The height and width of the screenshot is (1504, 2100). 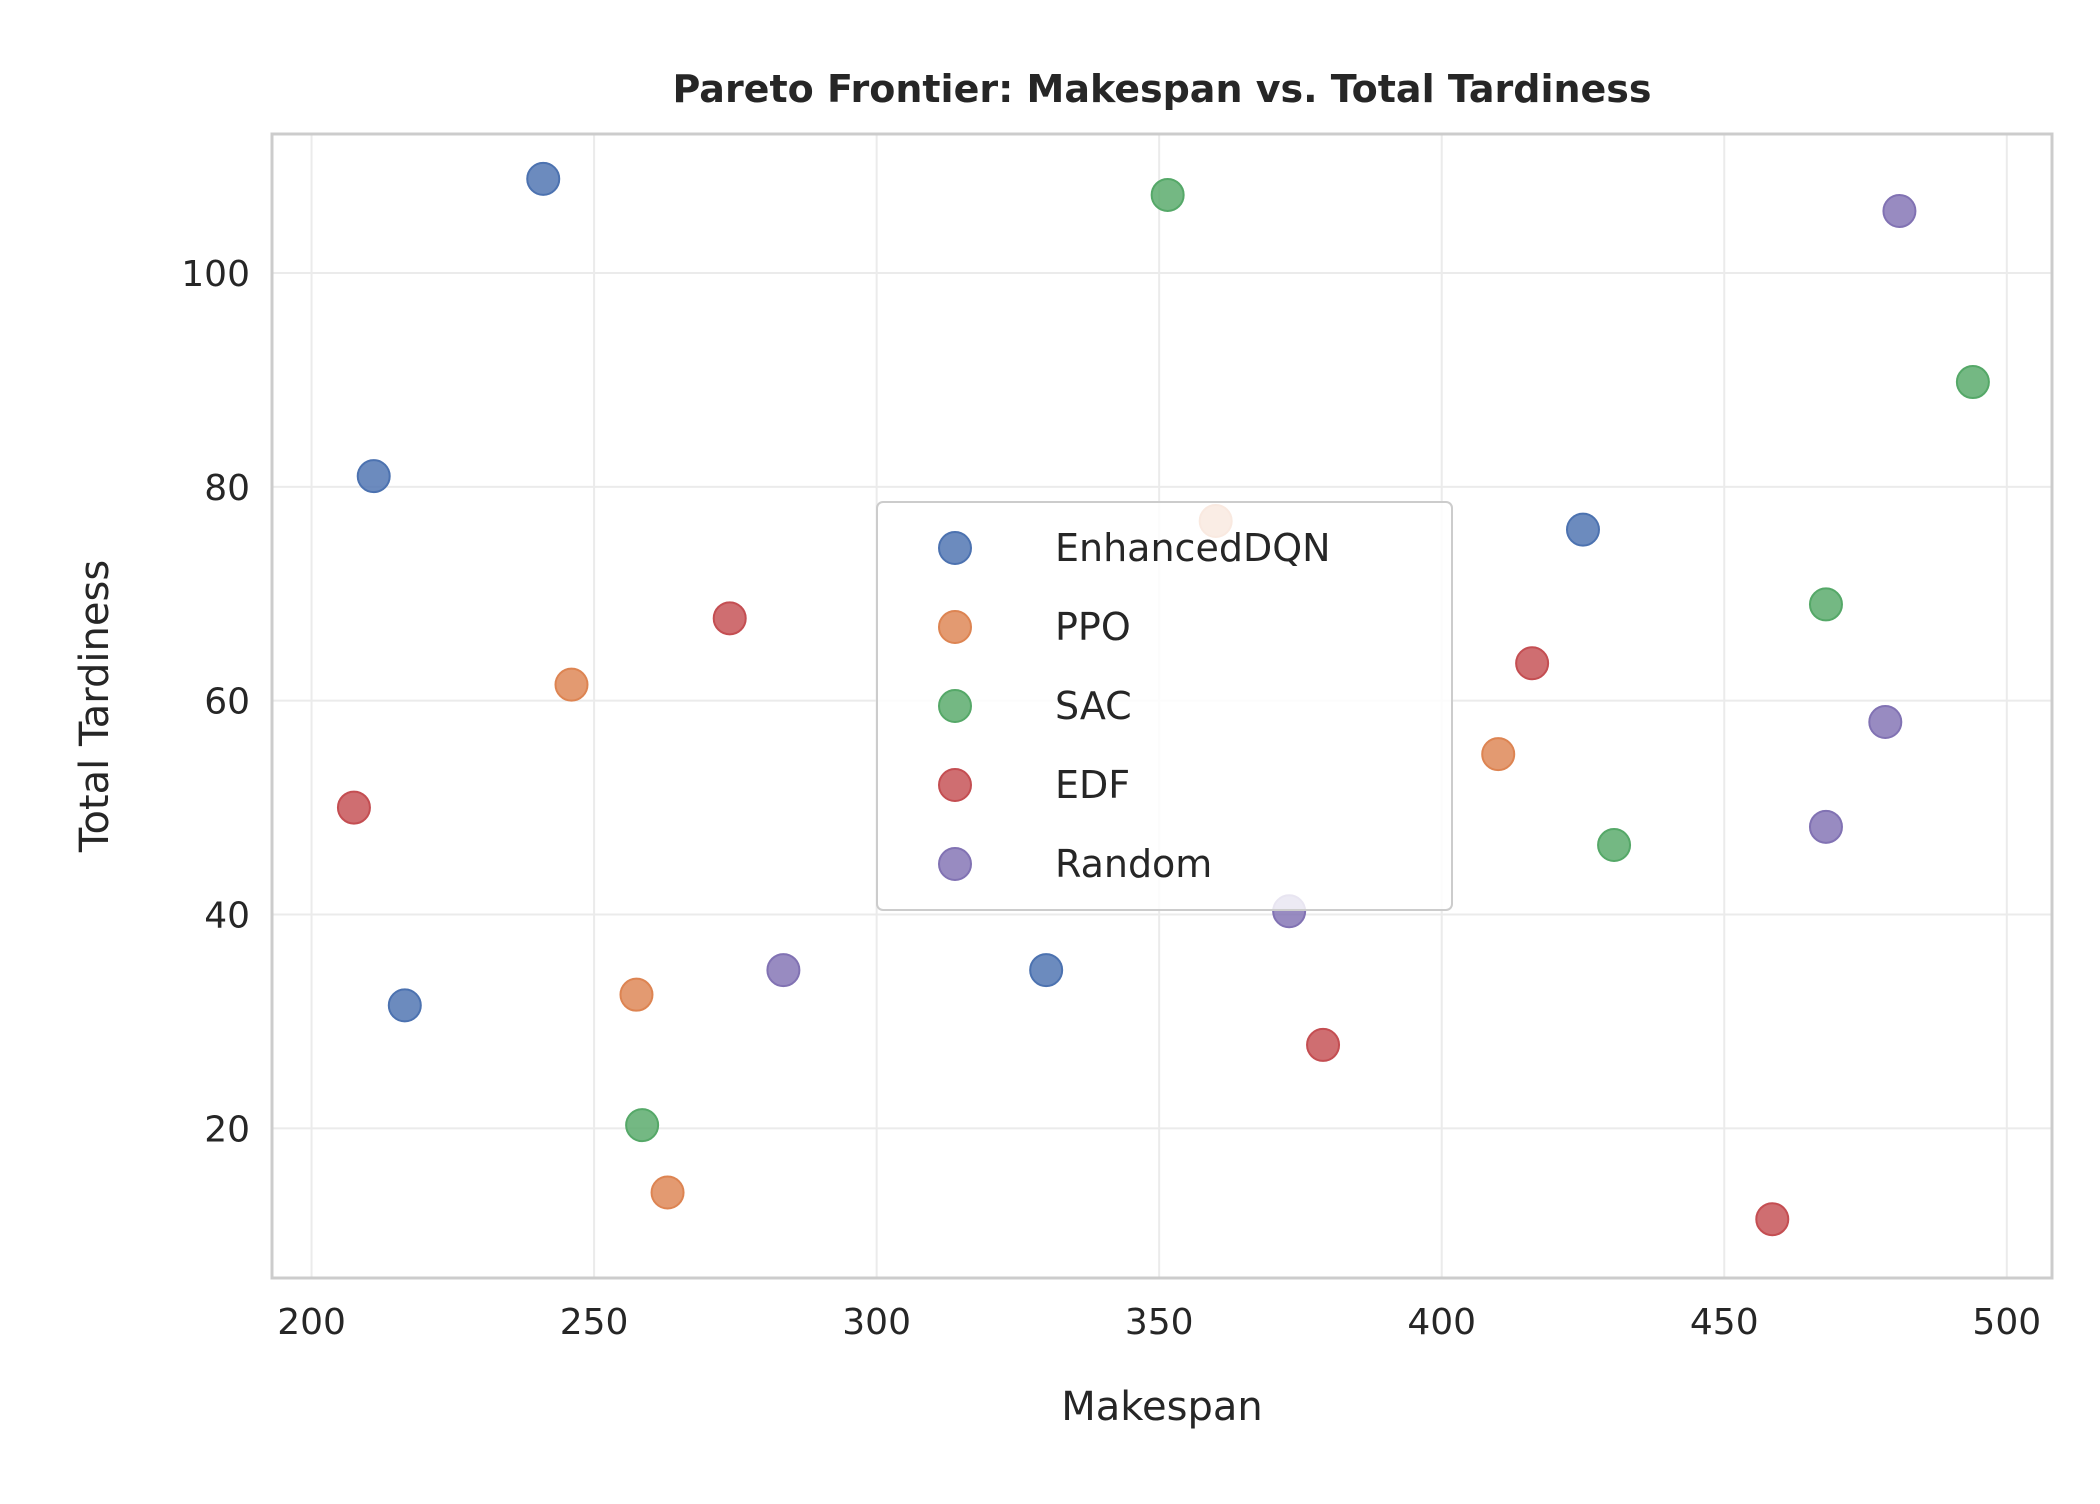 I want to click on legend-box, so click(x=1164, y=706).